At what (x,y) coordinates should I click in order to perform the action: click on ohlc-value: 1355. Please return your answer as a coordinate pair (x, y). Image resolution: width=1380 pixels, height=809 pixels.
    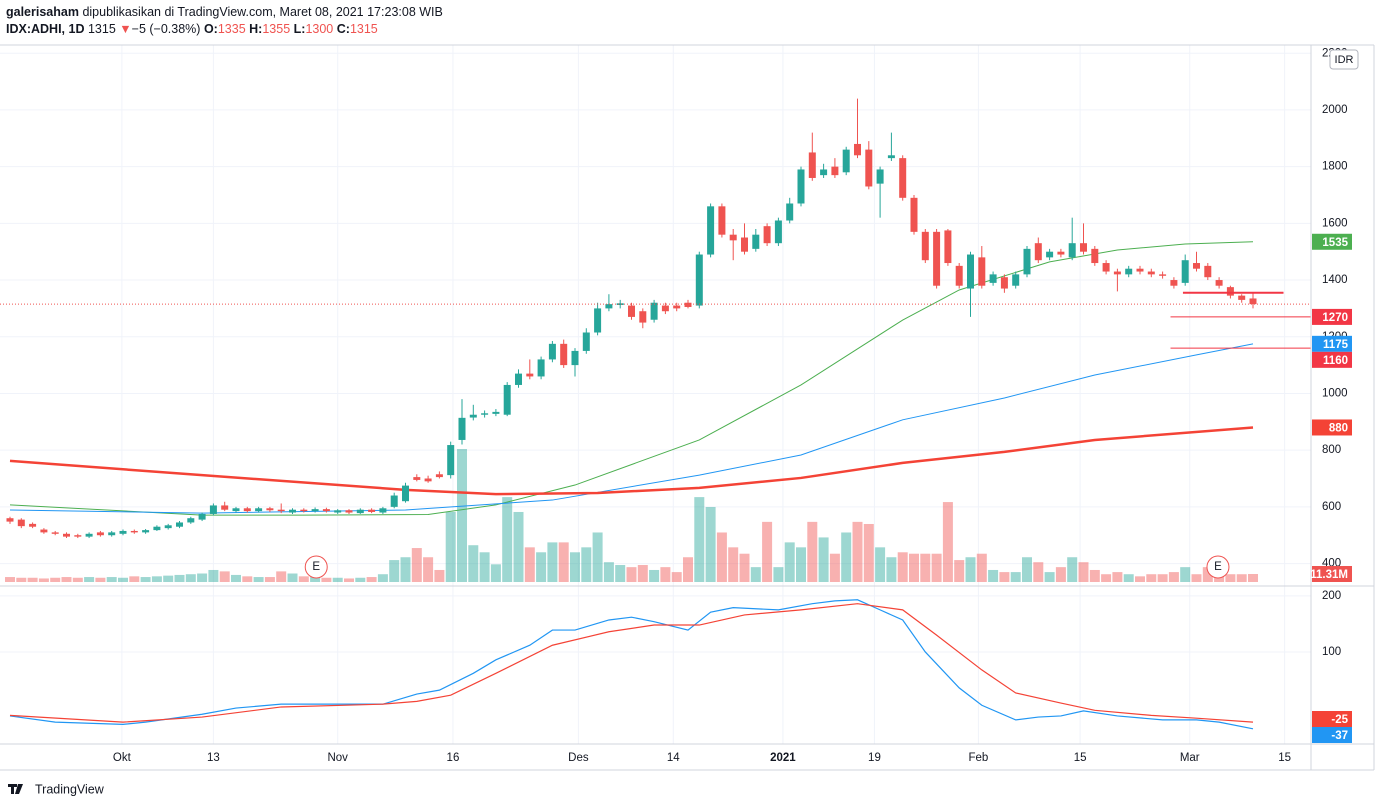
    Looking at the image, I should click on (276, 29).